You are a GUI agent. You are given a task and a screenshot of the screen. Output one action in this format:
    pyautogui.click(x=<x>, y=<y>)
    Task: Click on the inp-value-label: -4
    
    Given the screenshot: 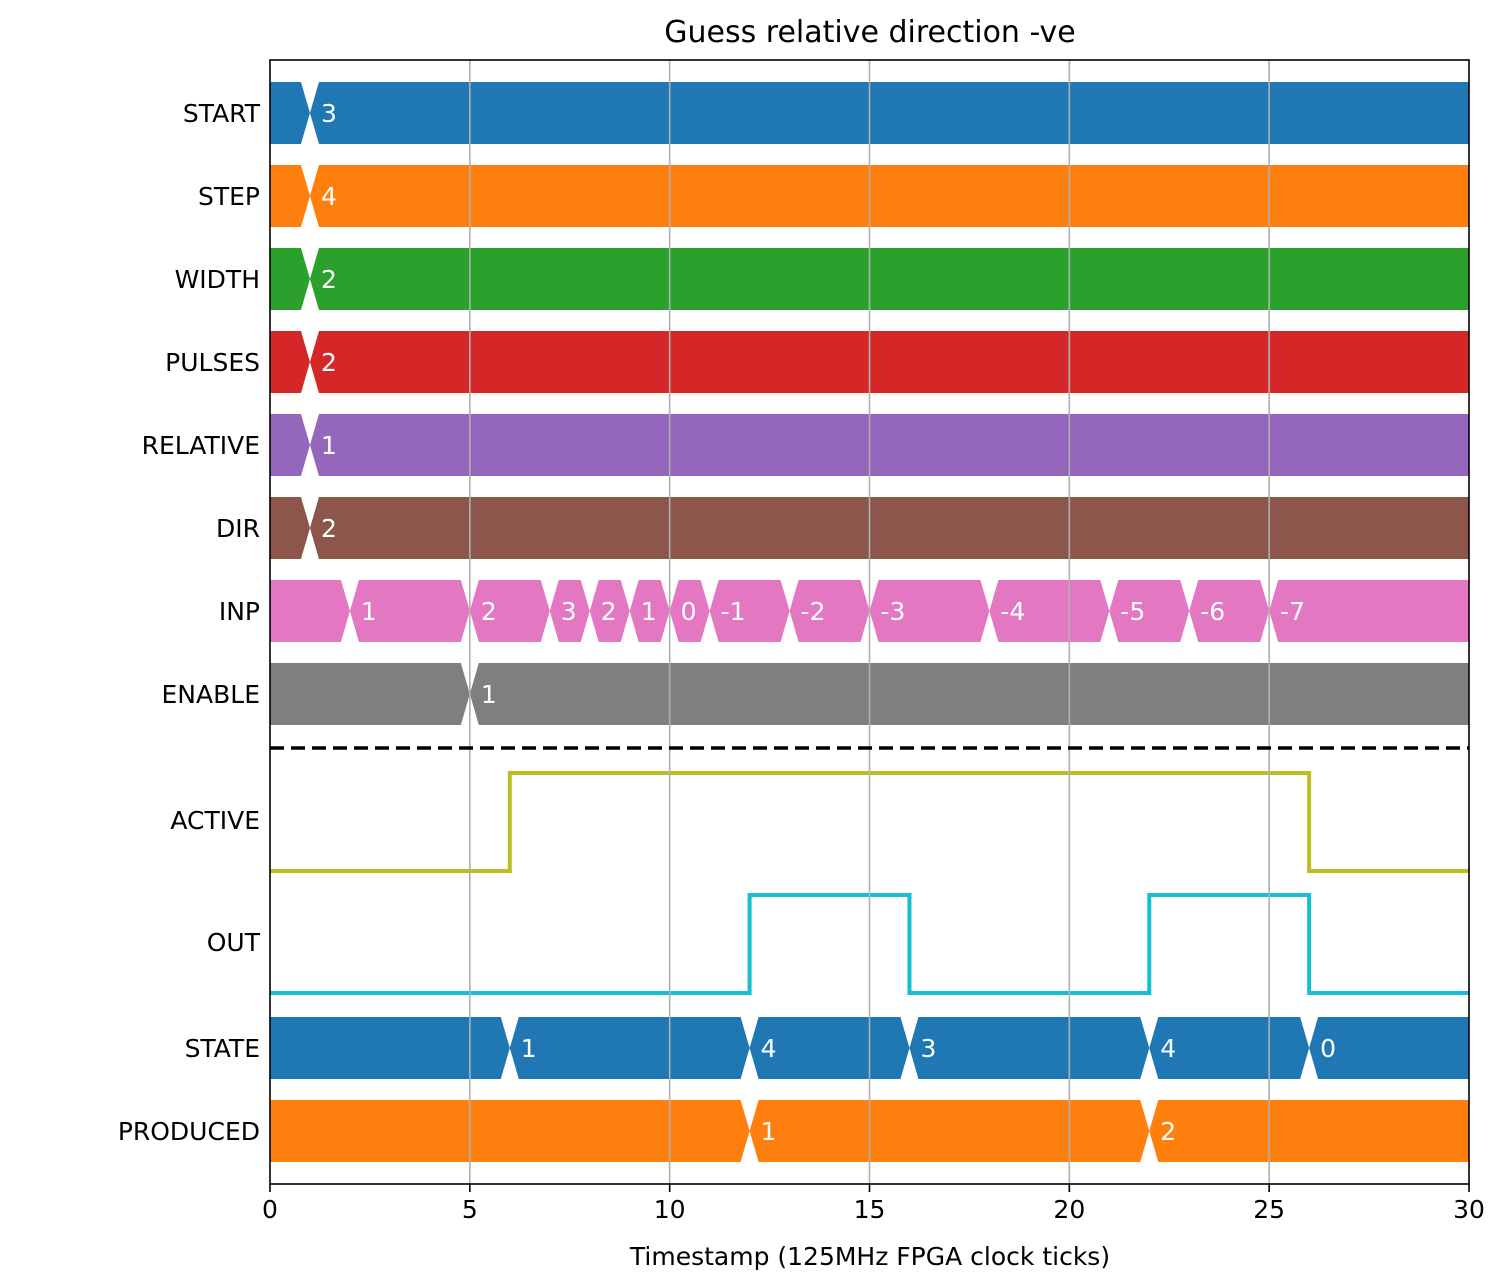 What is the action you would take?
    pyautogui.click(x=1012, y=611)
    